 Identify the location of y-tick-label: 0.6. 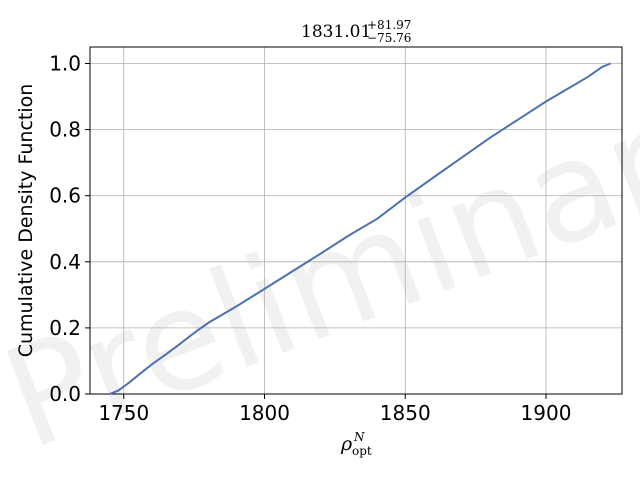
(65, 196).